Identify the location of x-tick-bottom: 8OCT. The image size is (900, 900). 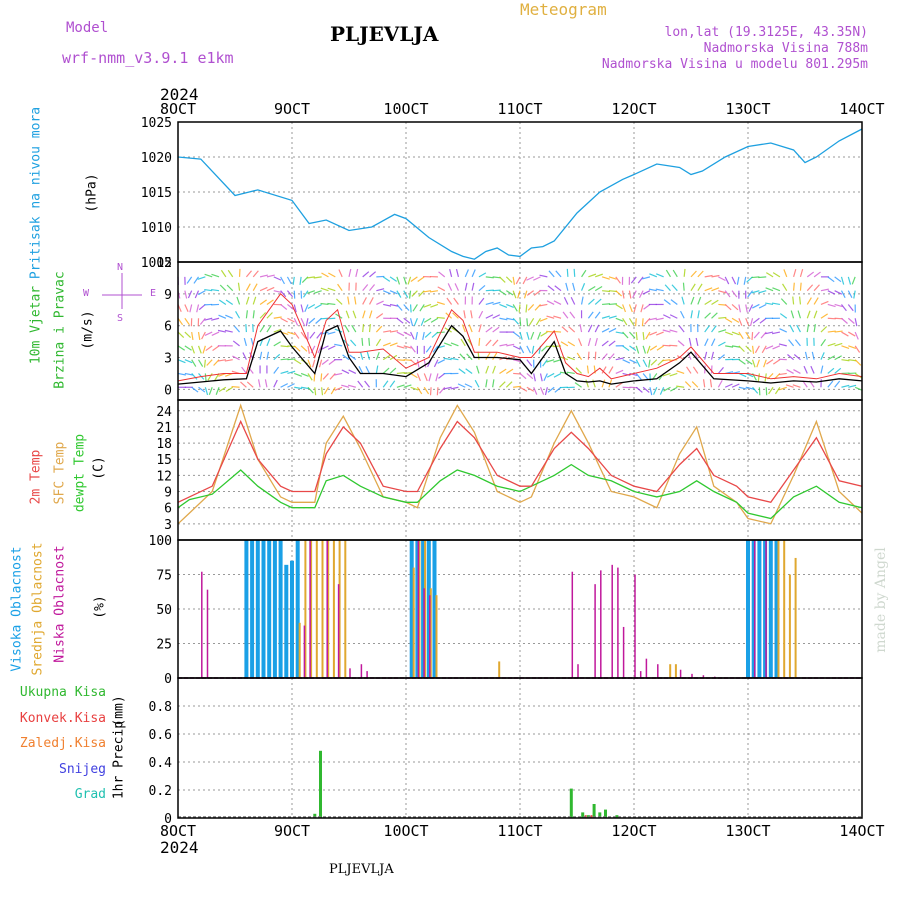
(178, 831).